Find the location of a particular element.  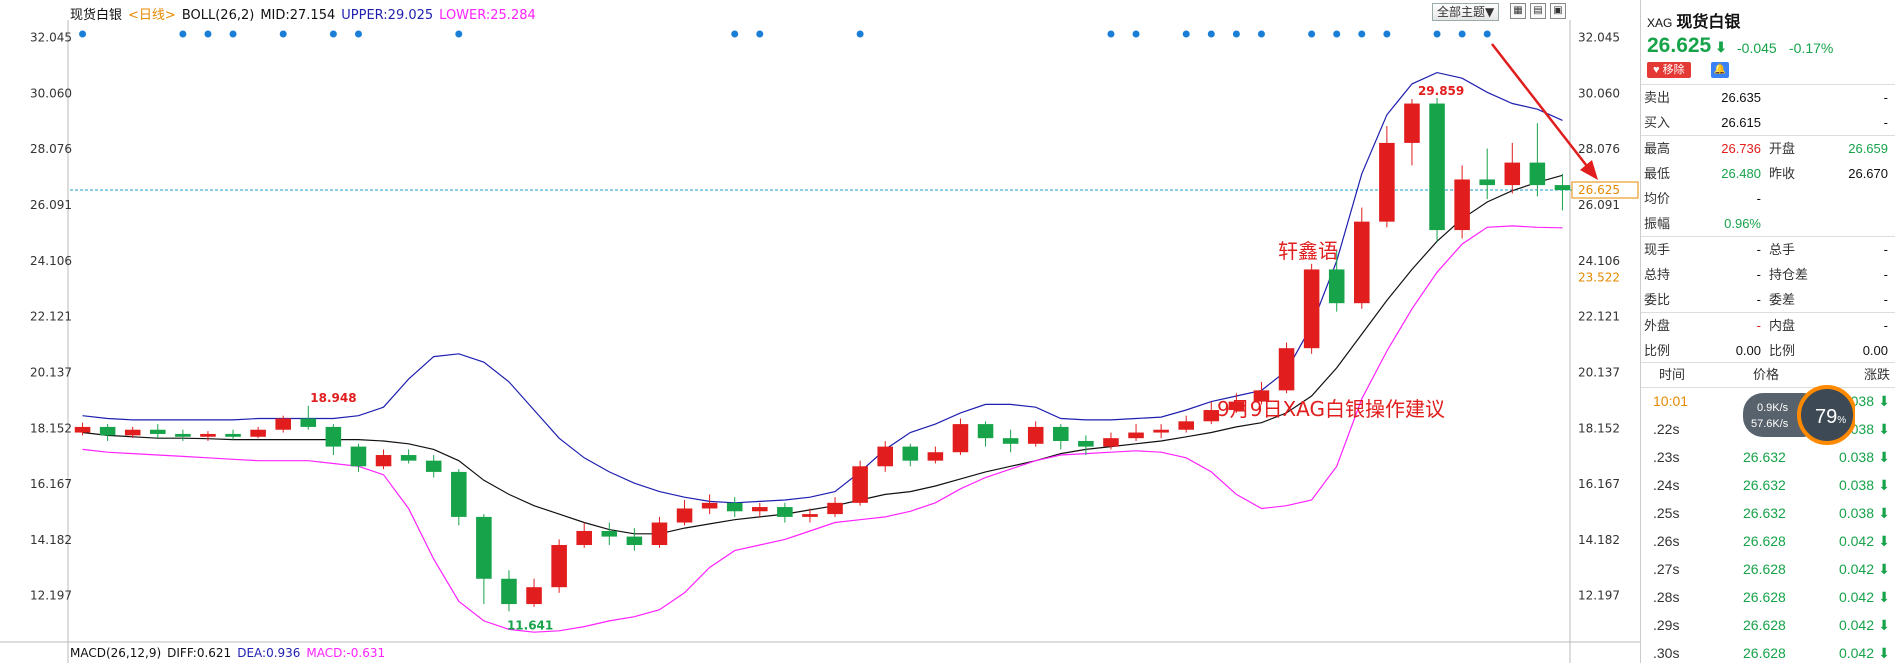

quote-row: 最高 26.736 开盘 26.659 is located at coordinates (1768, 148).